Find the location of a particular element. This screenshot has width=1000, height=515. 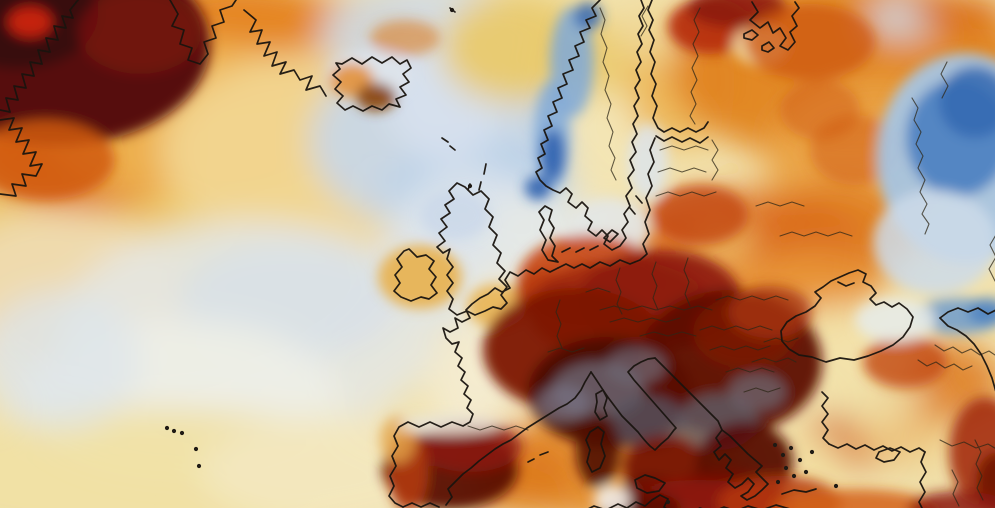

right-margin is located at coordinates (997, 257).